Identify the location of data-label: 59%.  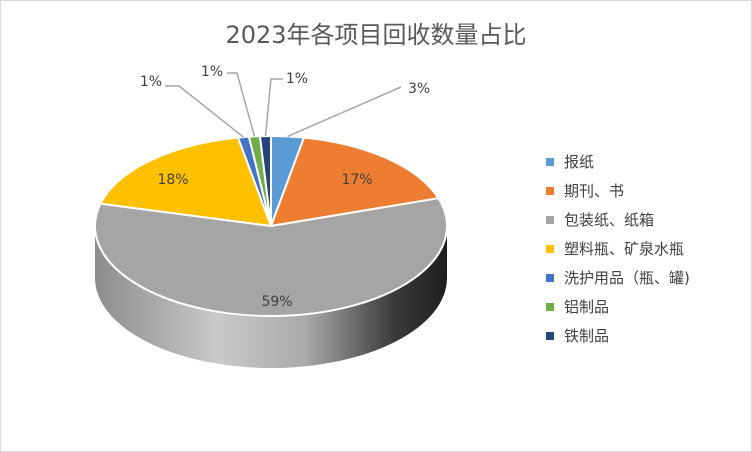
(276, 302).